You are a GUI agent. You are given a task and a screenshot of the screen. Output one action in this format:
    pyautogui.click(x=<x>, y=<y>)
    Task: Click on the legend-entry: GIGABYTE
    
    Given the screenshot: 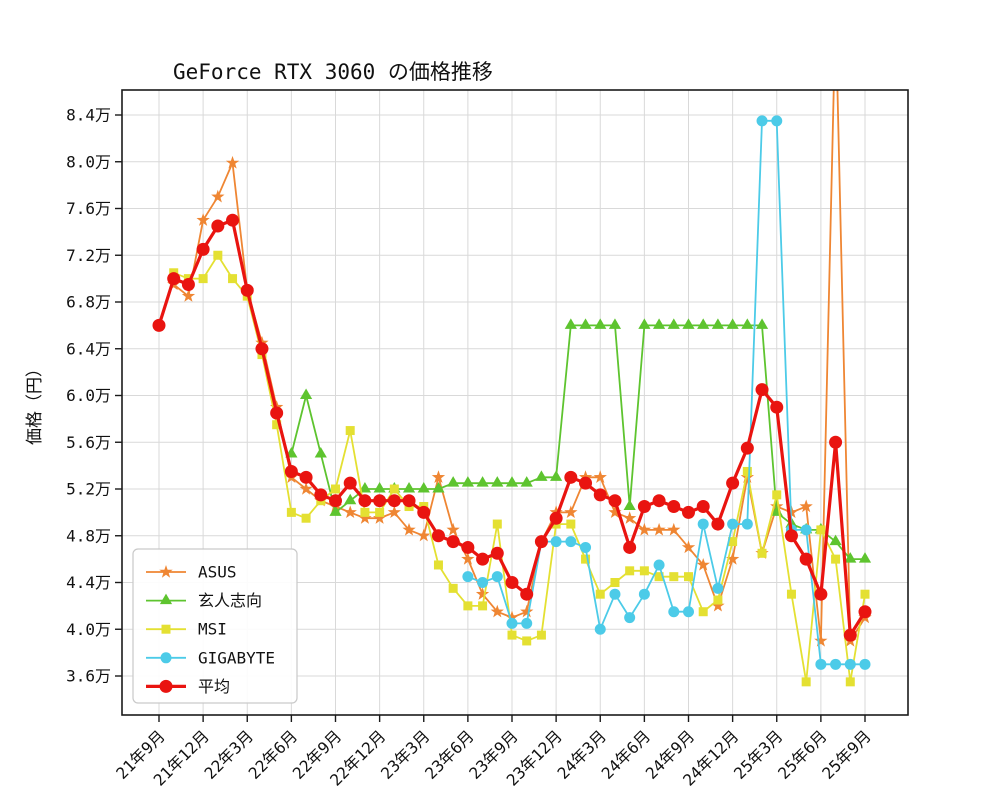 What is the action you would take?
    pyautogui.click(x=210, y=657)
    